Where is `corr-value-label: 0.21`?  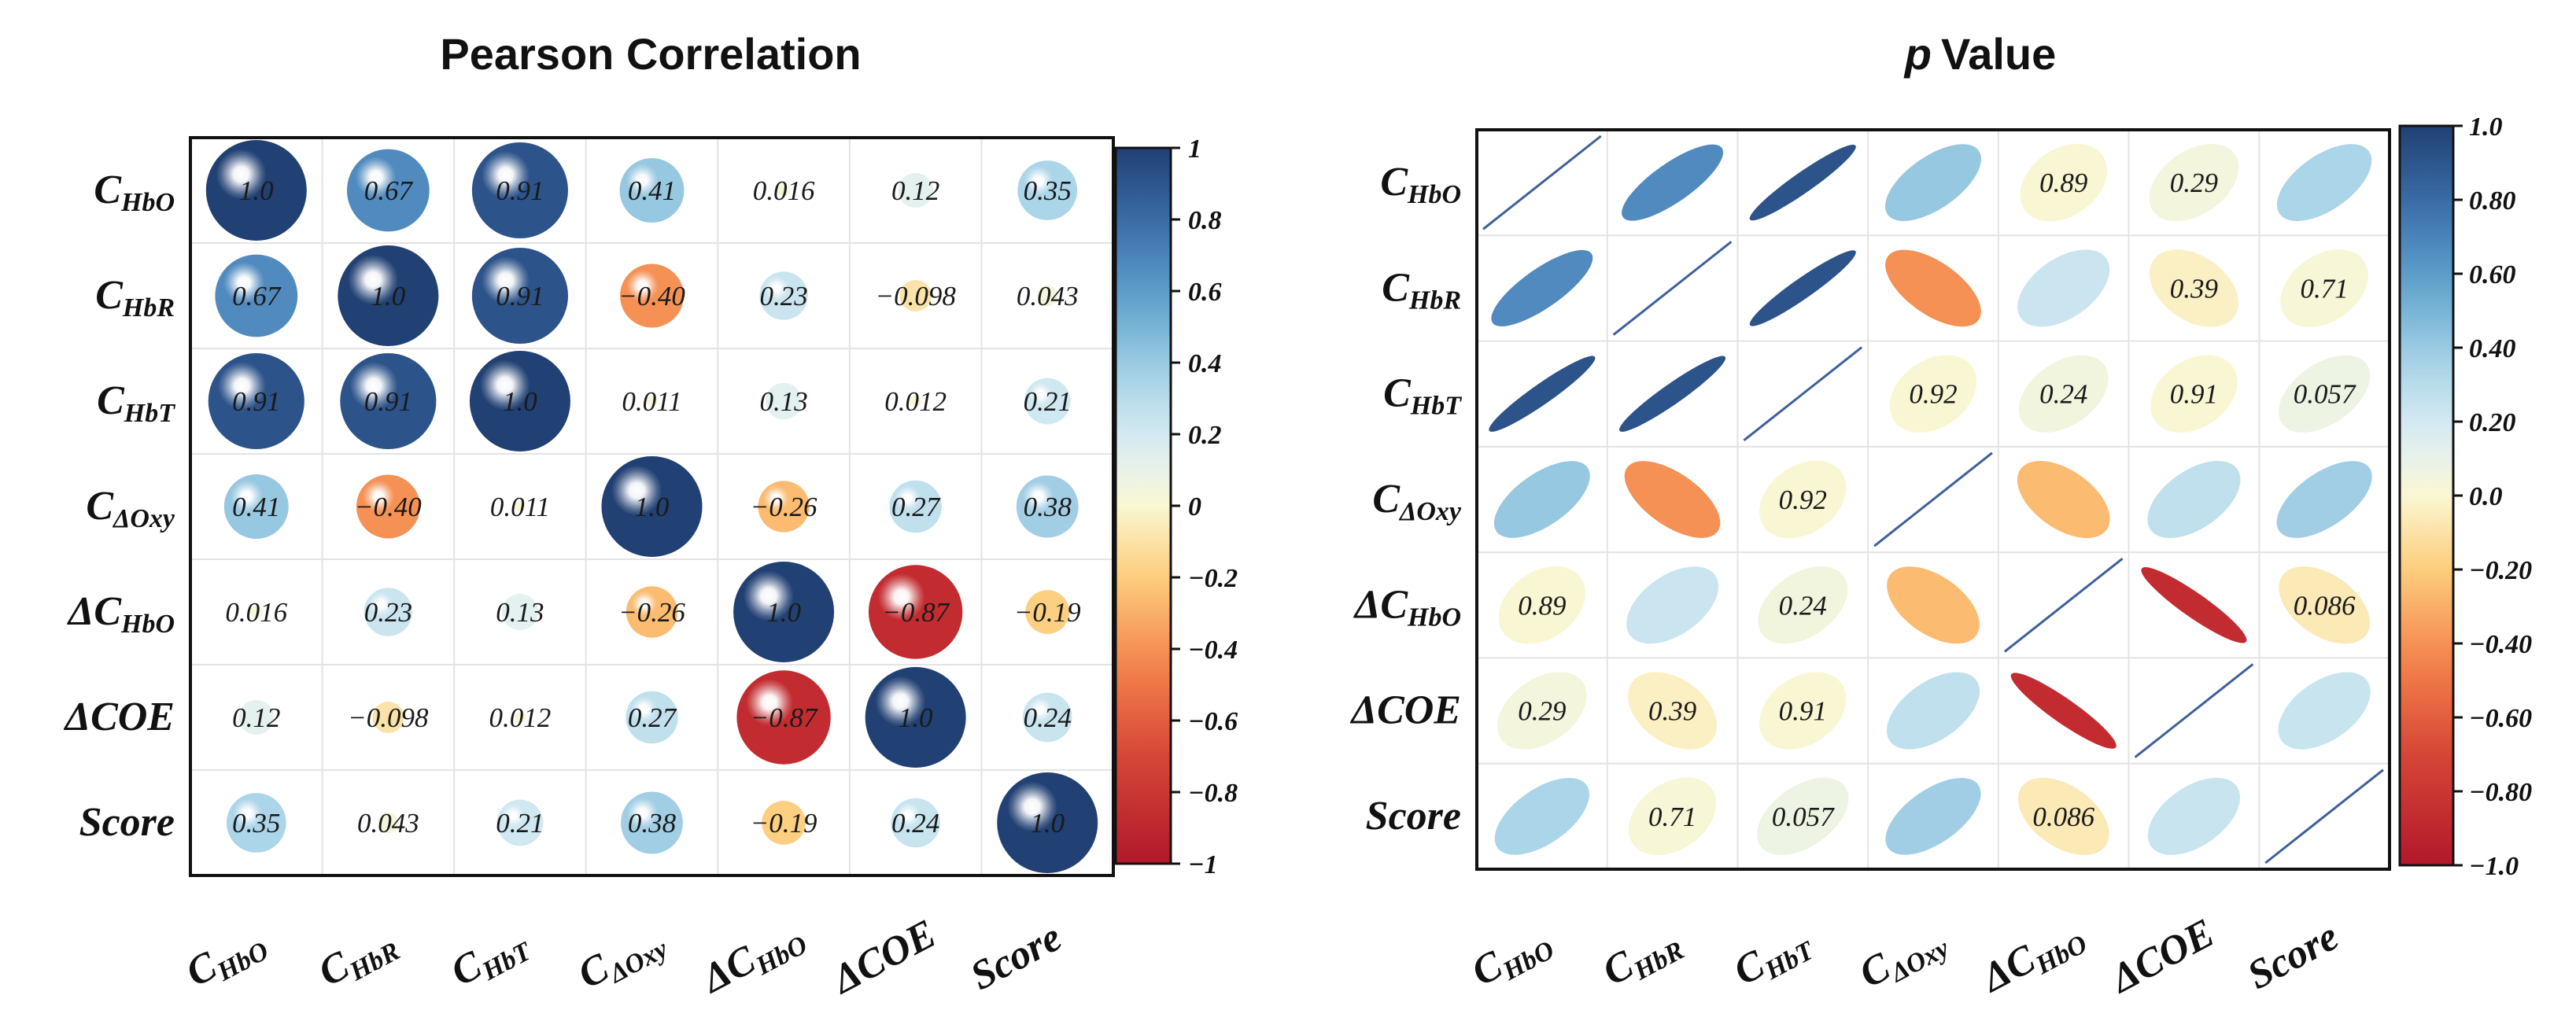 corr-value-label: 0.21 is located at coordinates (1048, 401).